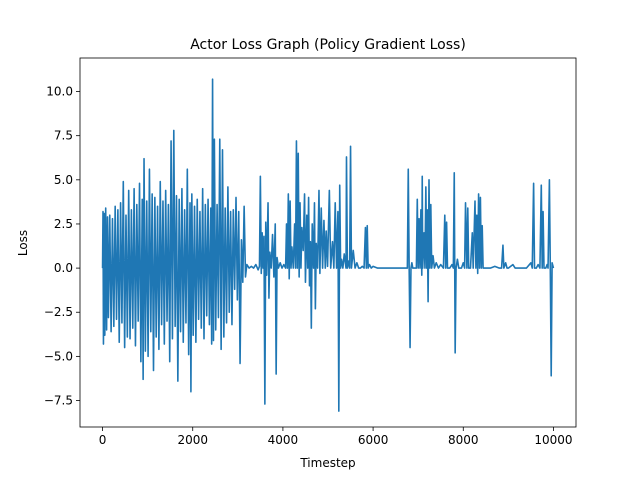  What do you see at coordinates (63, 136) in the screenshot?
I see `y-tick-label: 7.5` at bounding box center [63, 136].